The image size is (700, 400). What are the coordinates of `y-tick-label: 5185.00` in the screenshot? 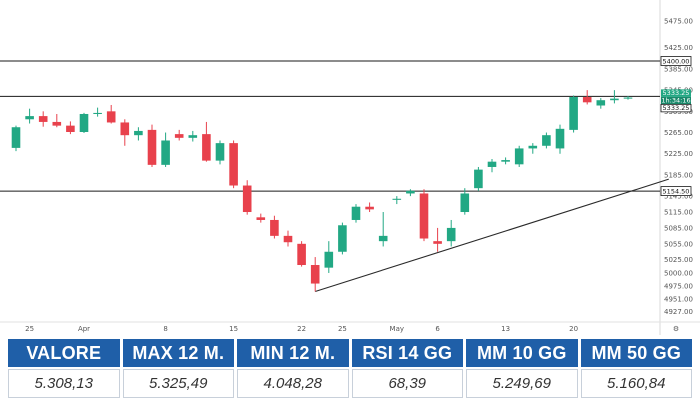 It's located at (678, 175).